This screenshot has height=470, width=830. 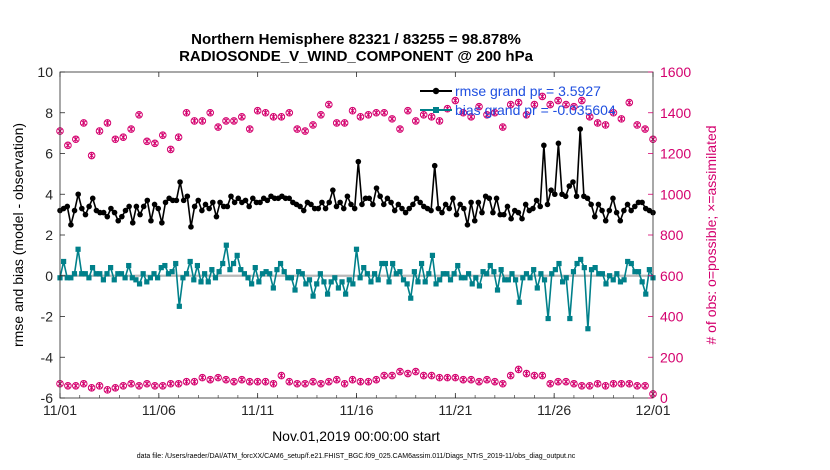 What do you see at coordinates (672, 276) in the screenshot?
I see `y-right-tick-label: 600` at bounding box center [672, 276].